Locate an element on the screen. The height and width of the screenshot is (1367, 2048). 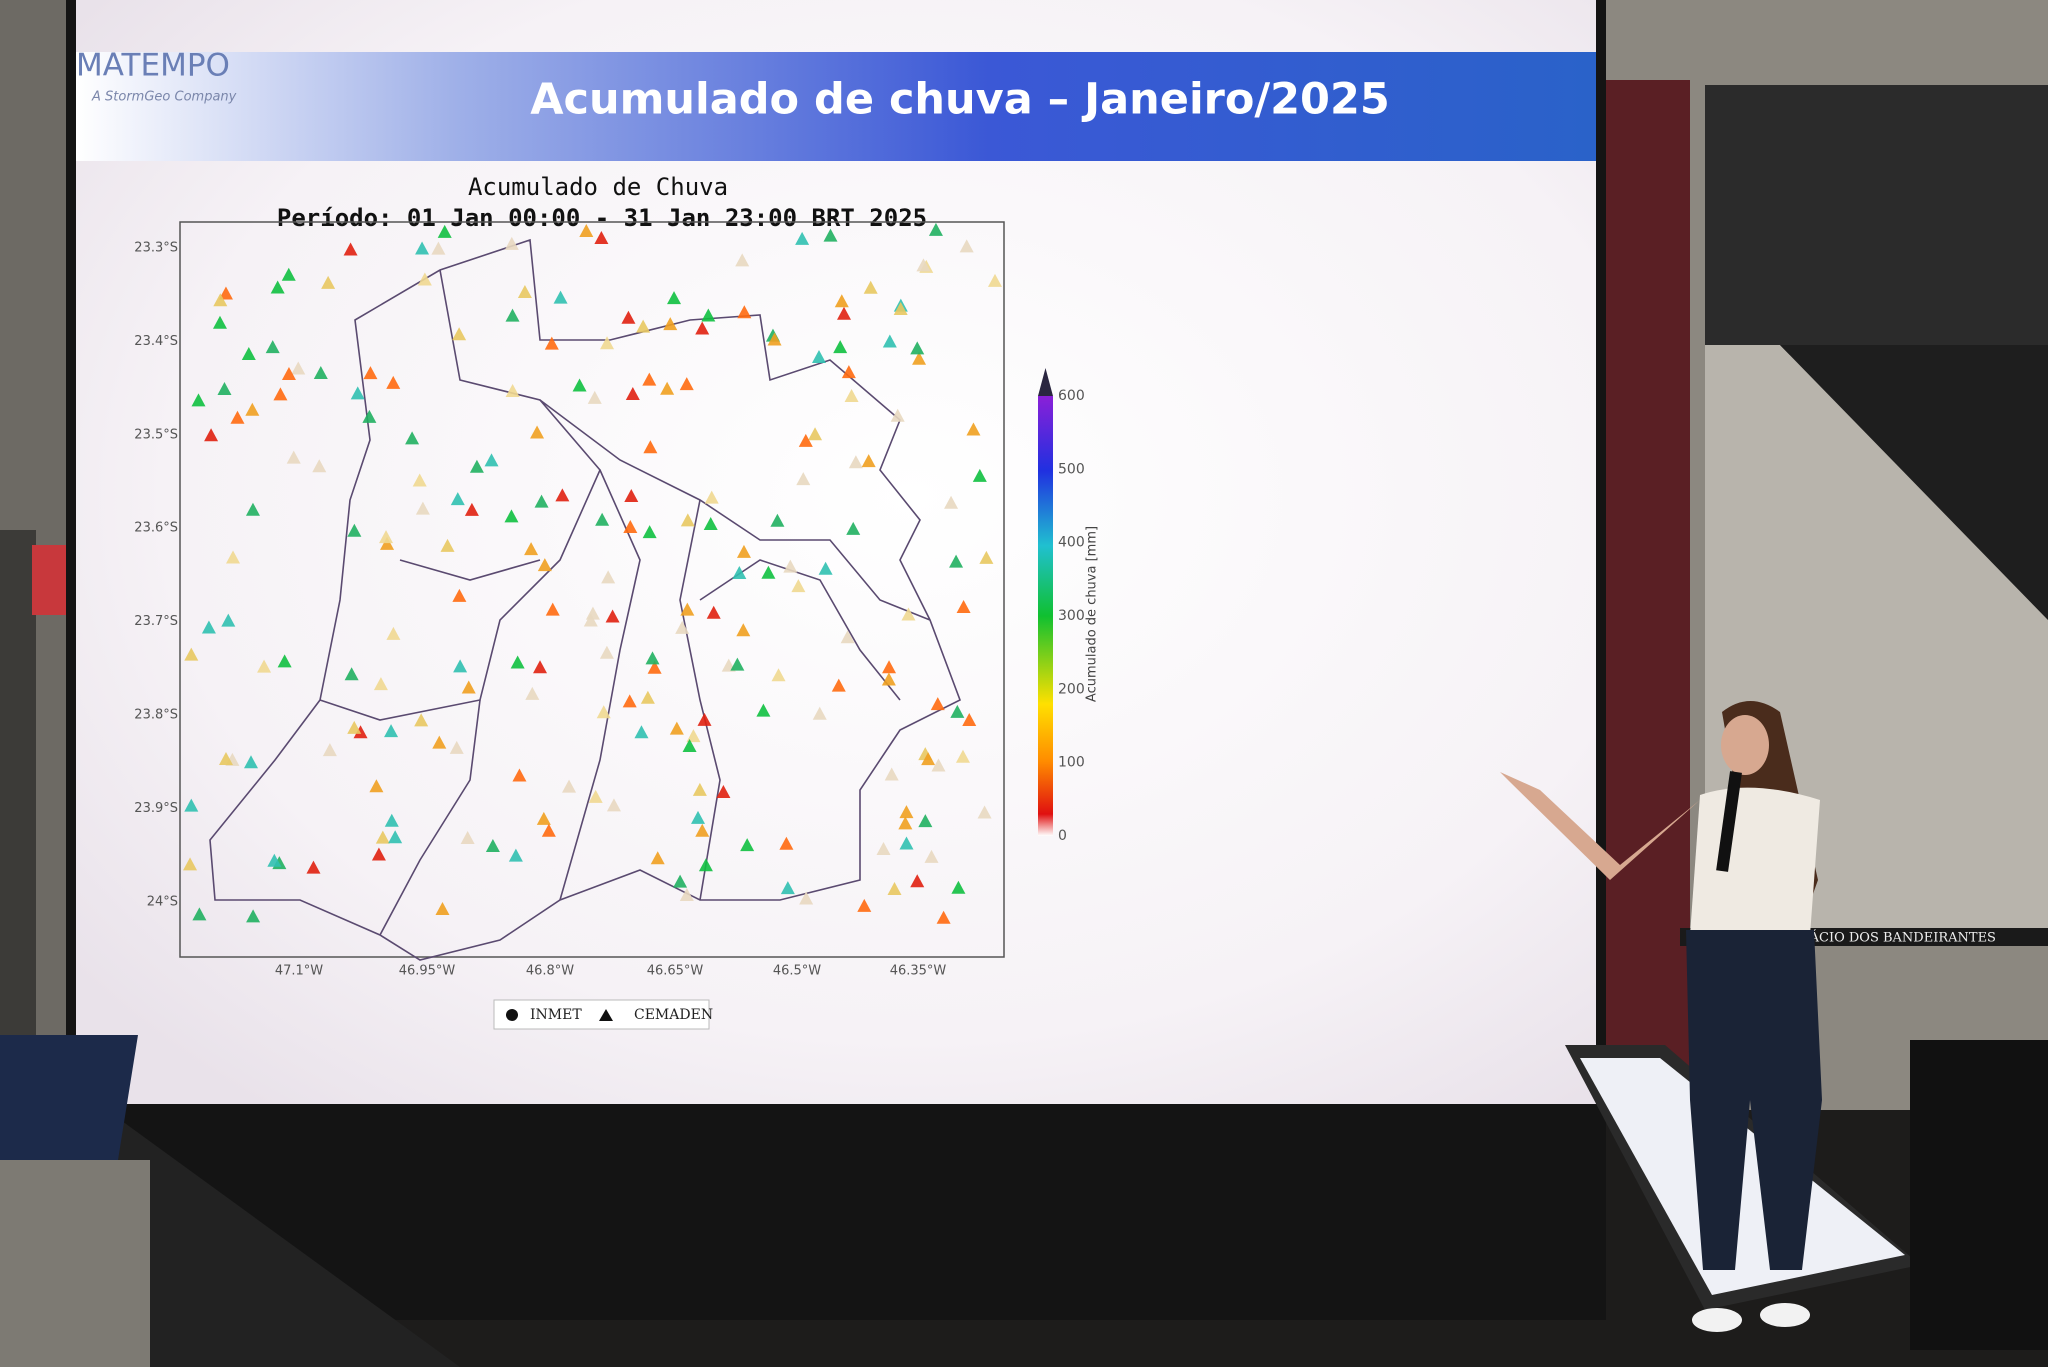
colorbar-tick-label: 600 is located at coordinates (1071, 396).